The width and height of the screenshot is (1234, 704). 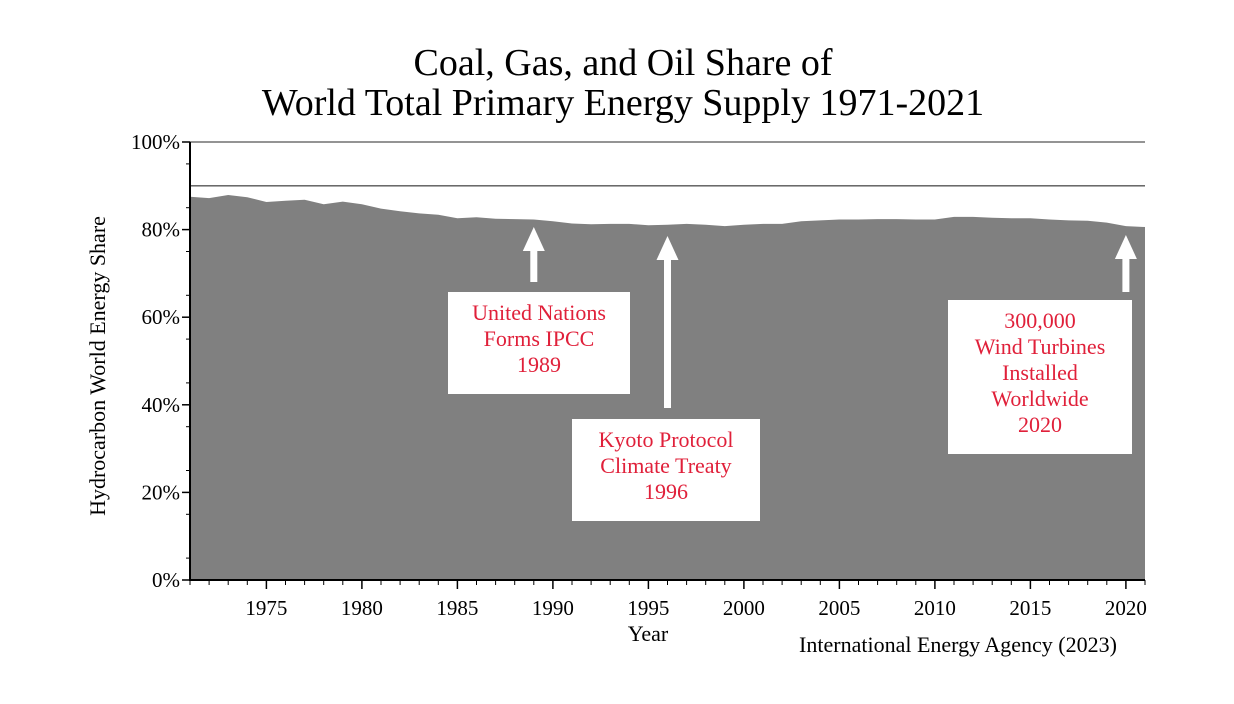 What do you see at coordinates (266, 608) in the screenshot?
I see `x-tick-label: 1975` at bounding box center [266, 608].